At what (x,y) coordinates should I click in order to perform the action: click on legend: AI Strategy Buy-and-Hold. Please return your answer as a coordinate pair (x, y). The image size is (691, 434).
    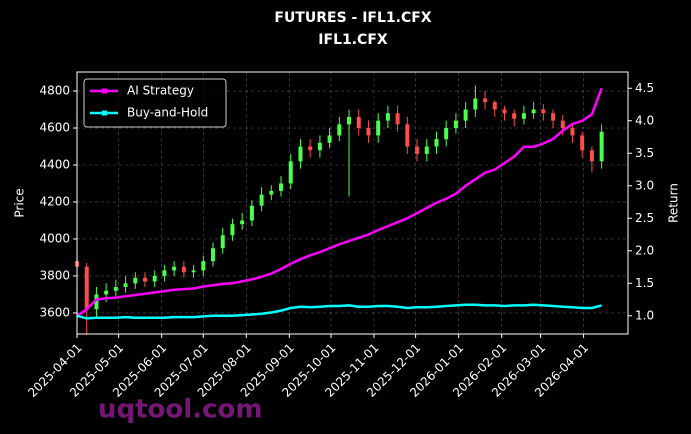
    Looking at the image, I should click on (155, 103).